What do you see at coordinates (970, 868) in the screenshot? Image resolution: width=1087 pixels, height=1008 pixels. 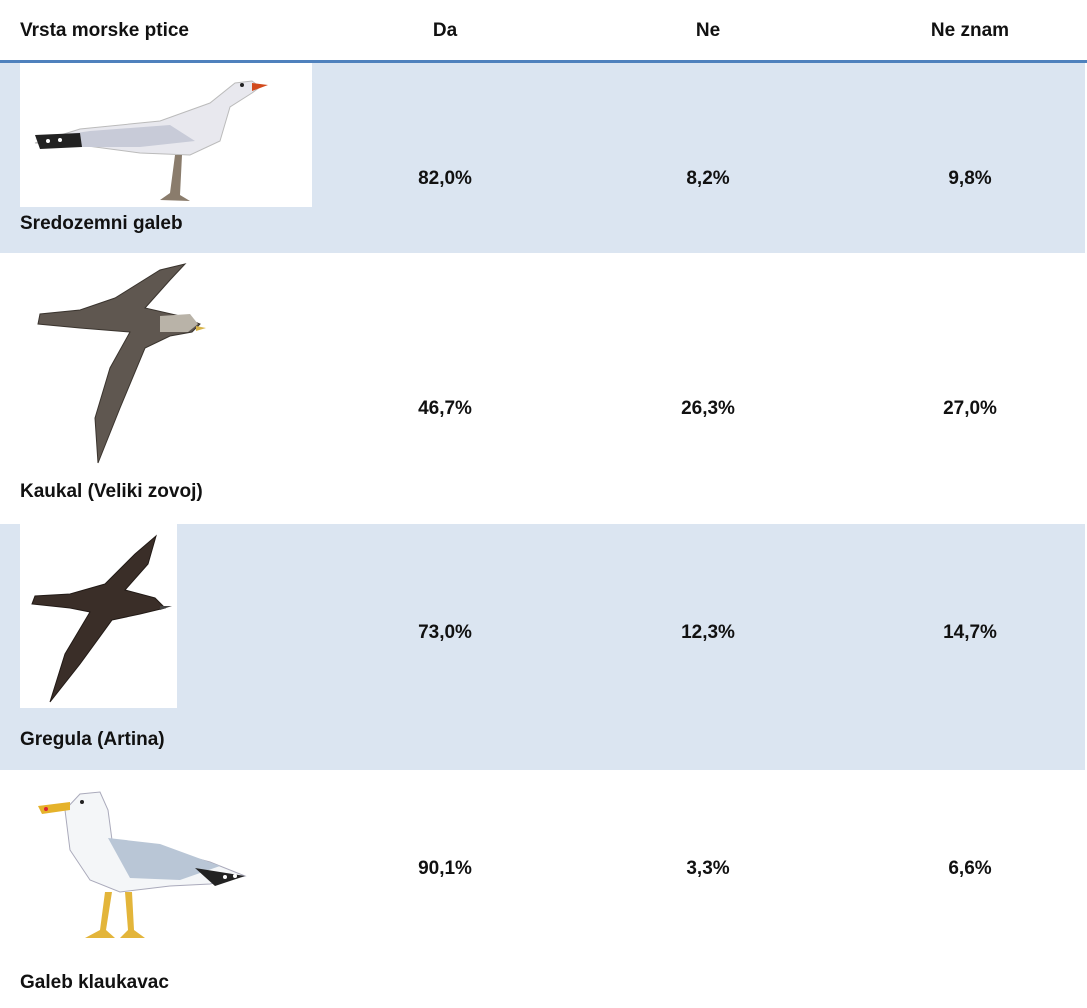 I see `cell-value: 6,6%` at bounding box center [970, 868].